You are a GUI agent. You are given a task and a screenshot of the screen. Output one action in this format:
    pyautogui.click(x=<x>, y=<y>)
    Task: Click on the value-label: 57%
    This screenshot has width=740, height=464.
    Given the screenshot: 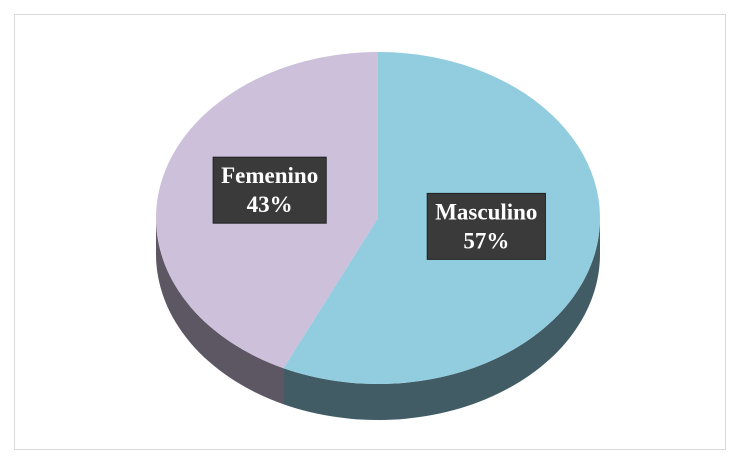 What is the action you would take?
    pyautogui.click(x=486, y=240)
    